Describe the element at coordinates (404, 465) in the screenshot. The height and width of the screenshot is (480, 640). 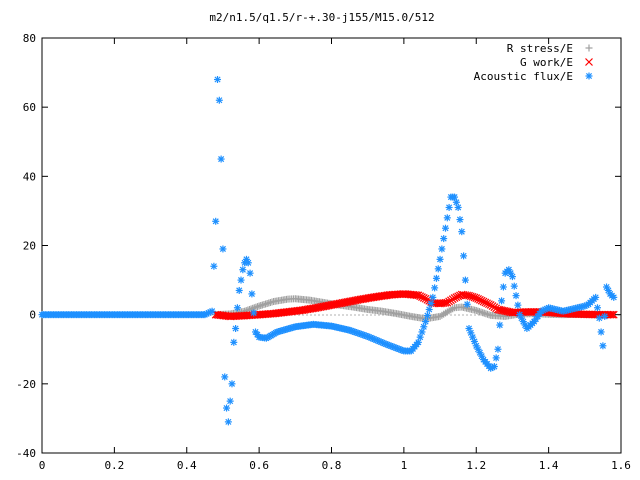
I see `x-tick-label: 1` at that location.